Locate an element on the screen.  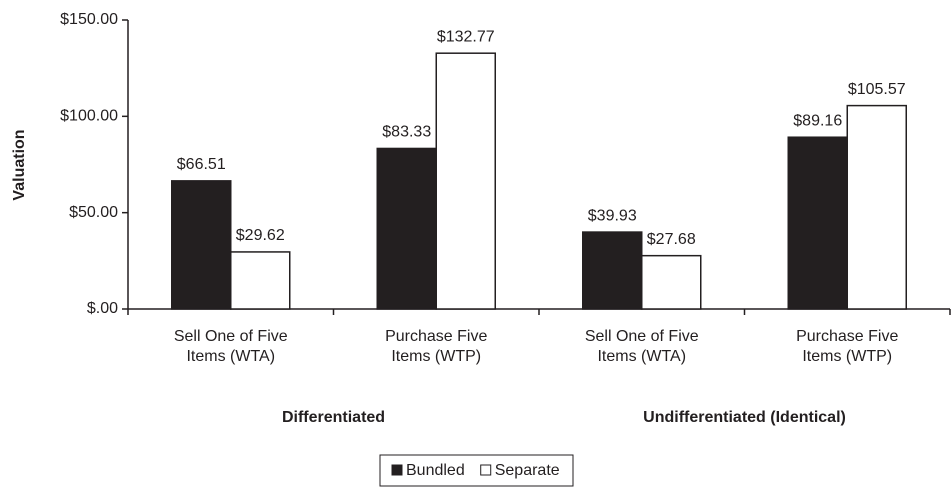
legend-box is located at coordinates (476, 470).